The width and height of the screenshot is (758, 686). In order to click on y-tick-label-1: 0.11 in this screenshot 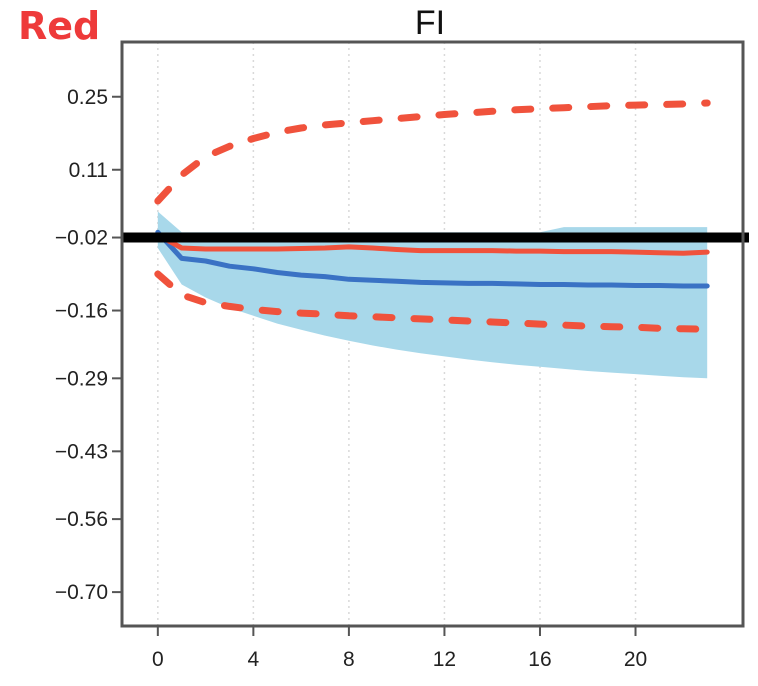, I will do `click(88, 170)`.